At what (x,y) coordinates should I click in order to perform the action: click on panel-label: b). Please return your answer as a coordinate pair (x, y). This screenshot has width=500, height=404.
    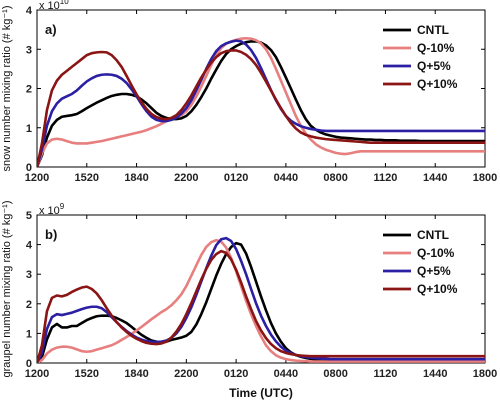
    Looking at the image, I should click on (51, 234).